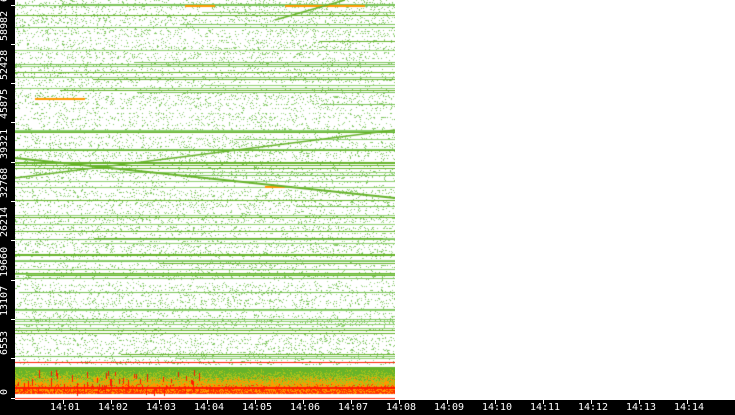 The image size is (735, 415). I want to click on x-tick-label: 14:07, so click(353, 407).